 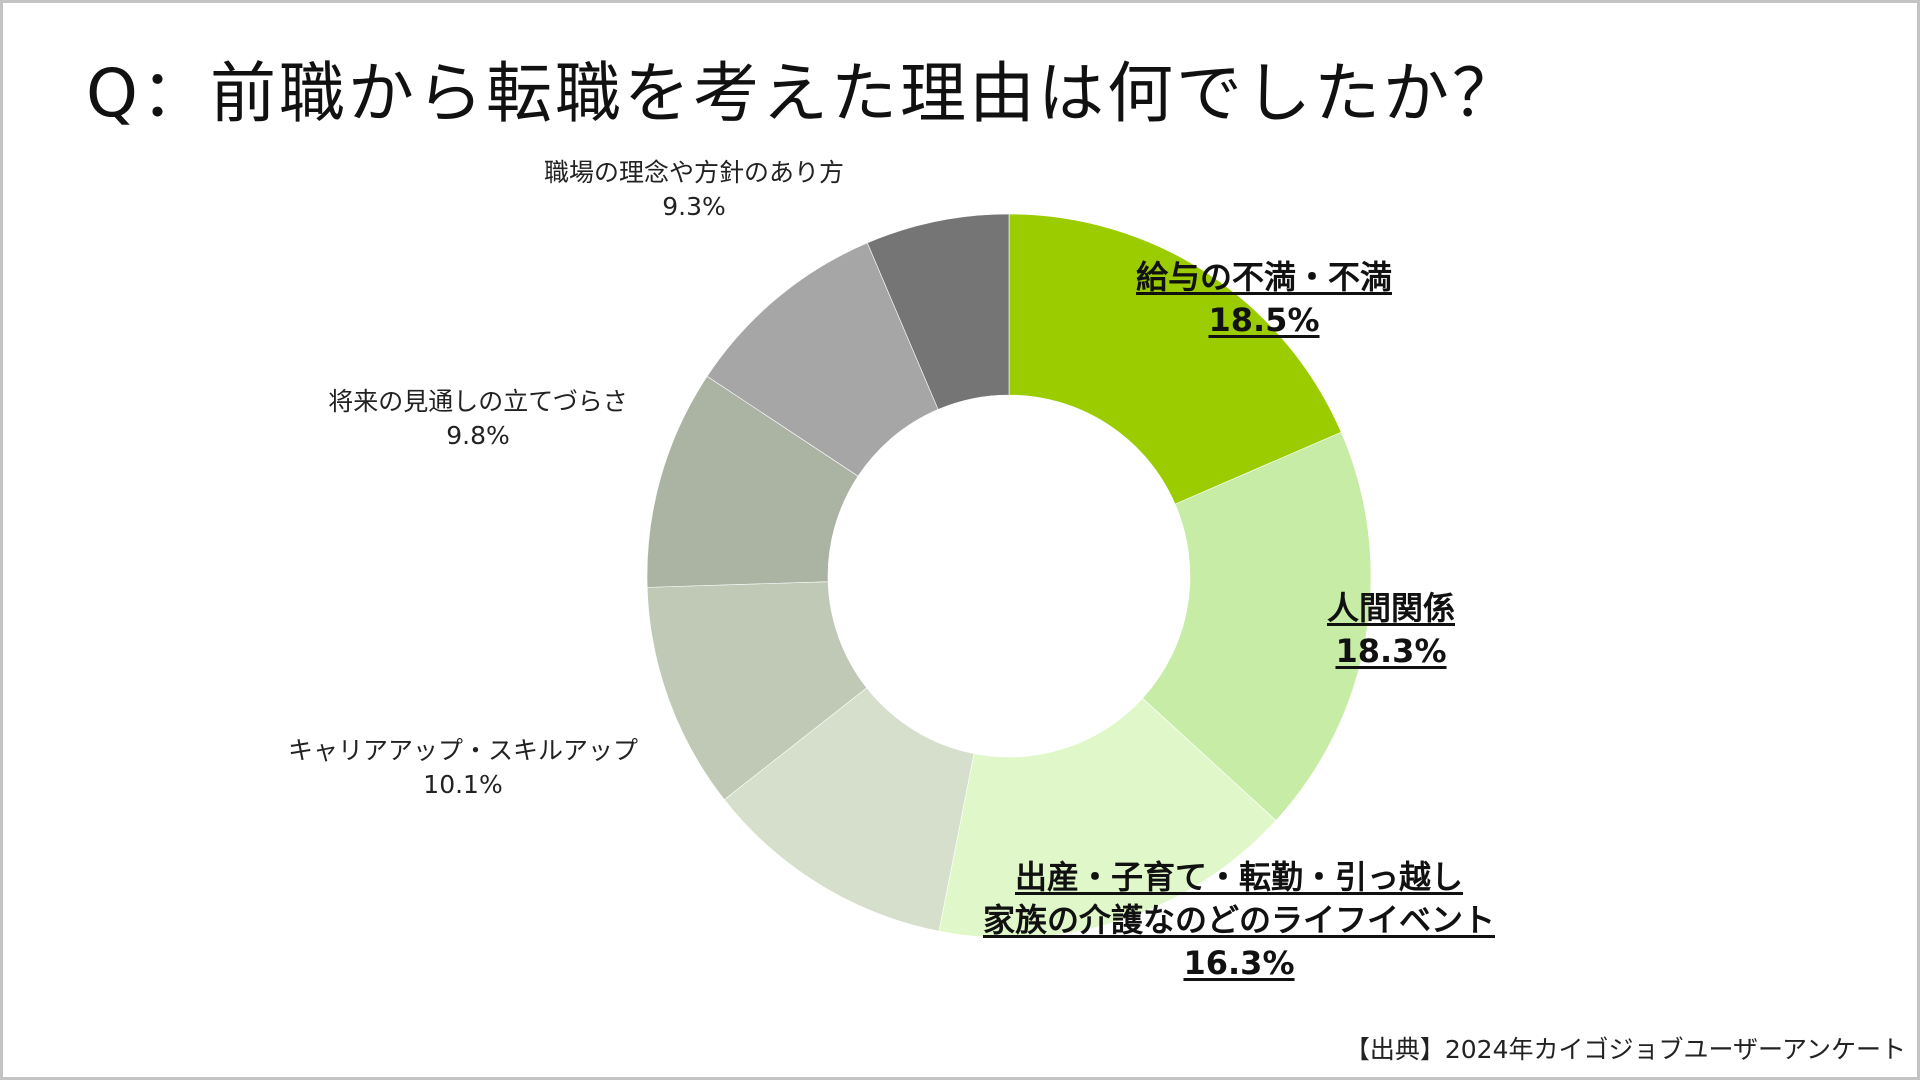 I want to click on label-relationships-value: 18.3%, so click(x=1391, y=651).